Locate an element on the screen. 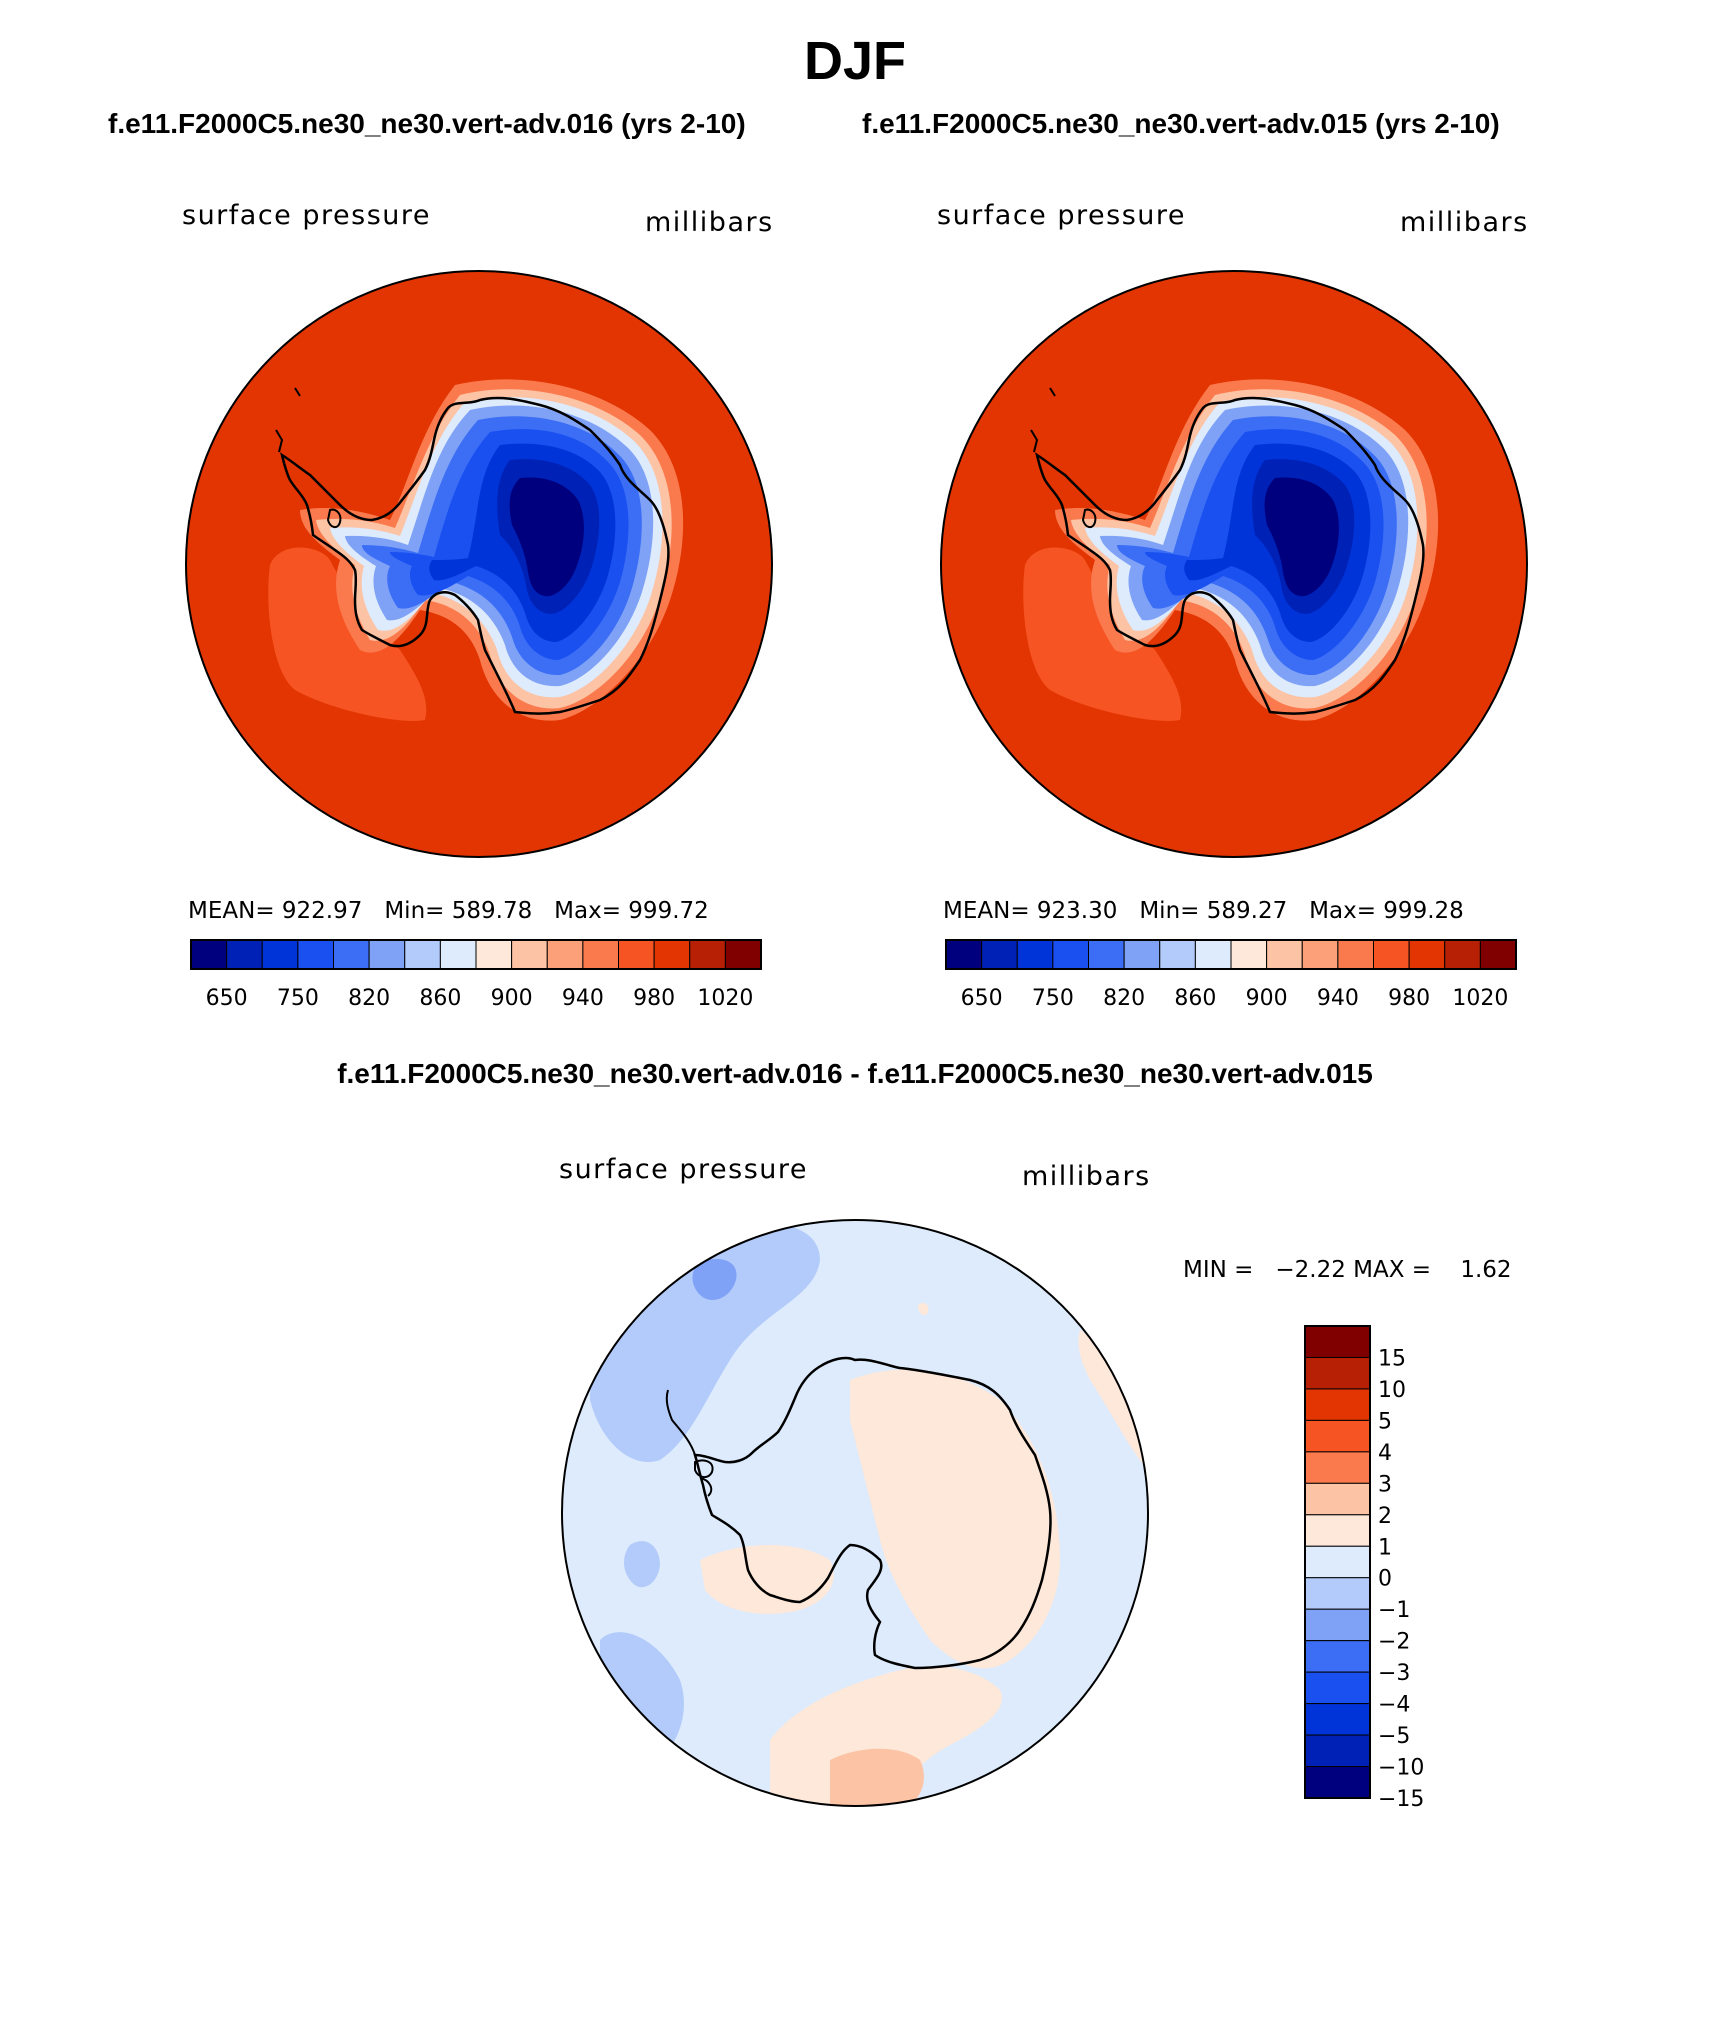 The height and width of the screenshot is (2033, 1710). diff-min-label: MIN = is located at coordinates (1218, 1270).